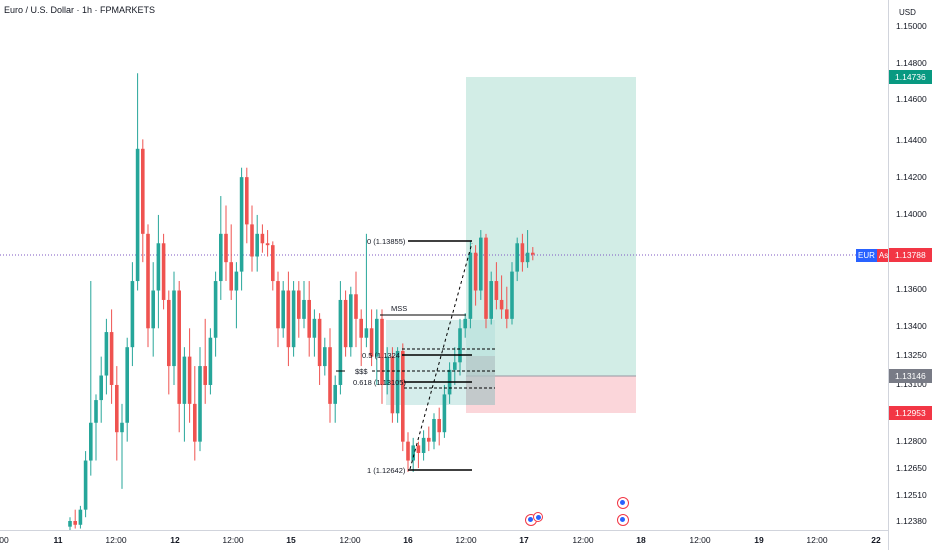 The height and width of the screenshot is (550, 932). What do you see at coordinates (623, 503) in the screenshot?
I see `us-flag-event-icon` at bounding box center [623, 503].